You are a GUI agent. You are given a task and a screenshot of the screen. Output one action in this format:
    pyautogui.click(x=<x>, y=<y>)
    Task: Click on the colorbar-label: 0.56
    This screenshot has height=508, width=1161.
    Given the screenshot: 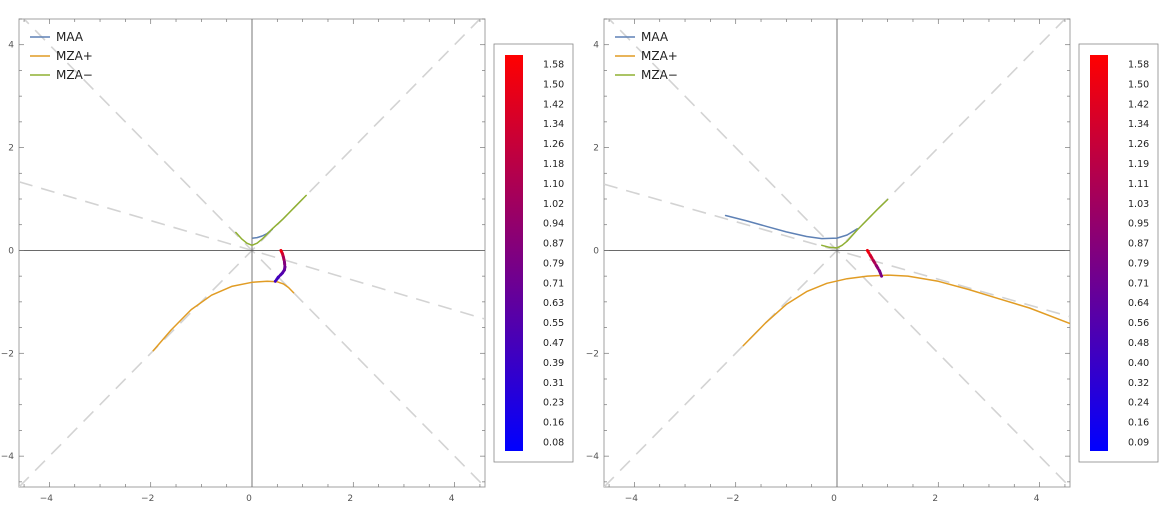 What is the action you would take?
    pyautogui.click(x=1138, y=323)
    